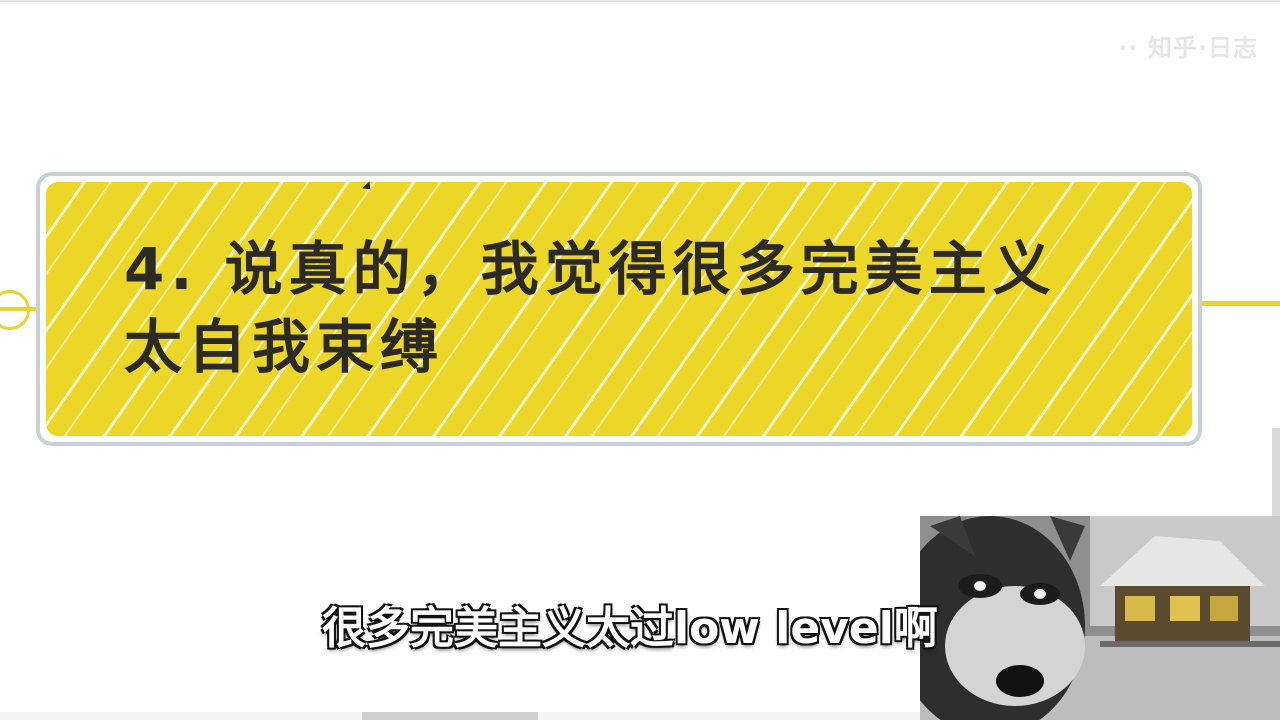 This screenshot has height=720, width=1280. What do you see at coordinates (1188, 48) in the screenshot?
I see `watermark-logo: ·· 知乎·日志` at bounding box center [1188, 48].